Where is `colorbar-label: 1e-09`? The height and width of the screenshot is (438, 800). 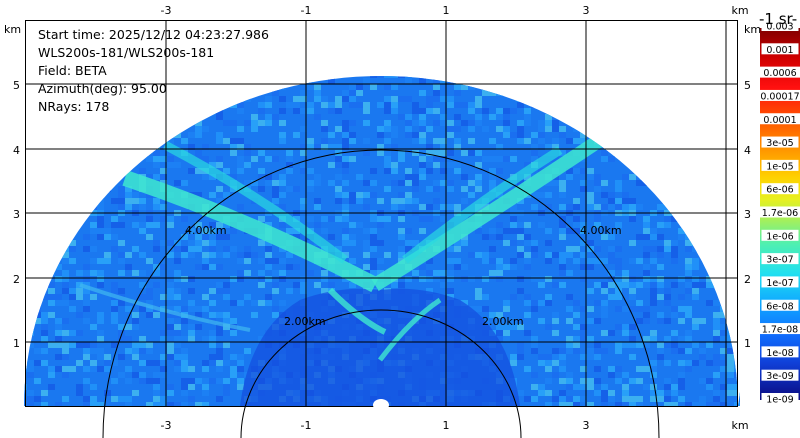
colorbar-label: 1e-09 is located at coordinates (779, 400).